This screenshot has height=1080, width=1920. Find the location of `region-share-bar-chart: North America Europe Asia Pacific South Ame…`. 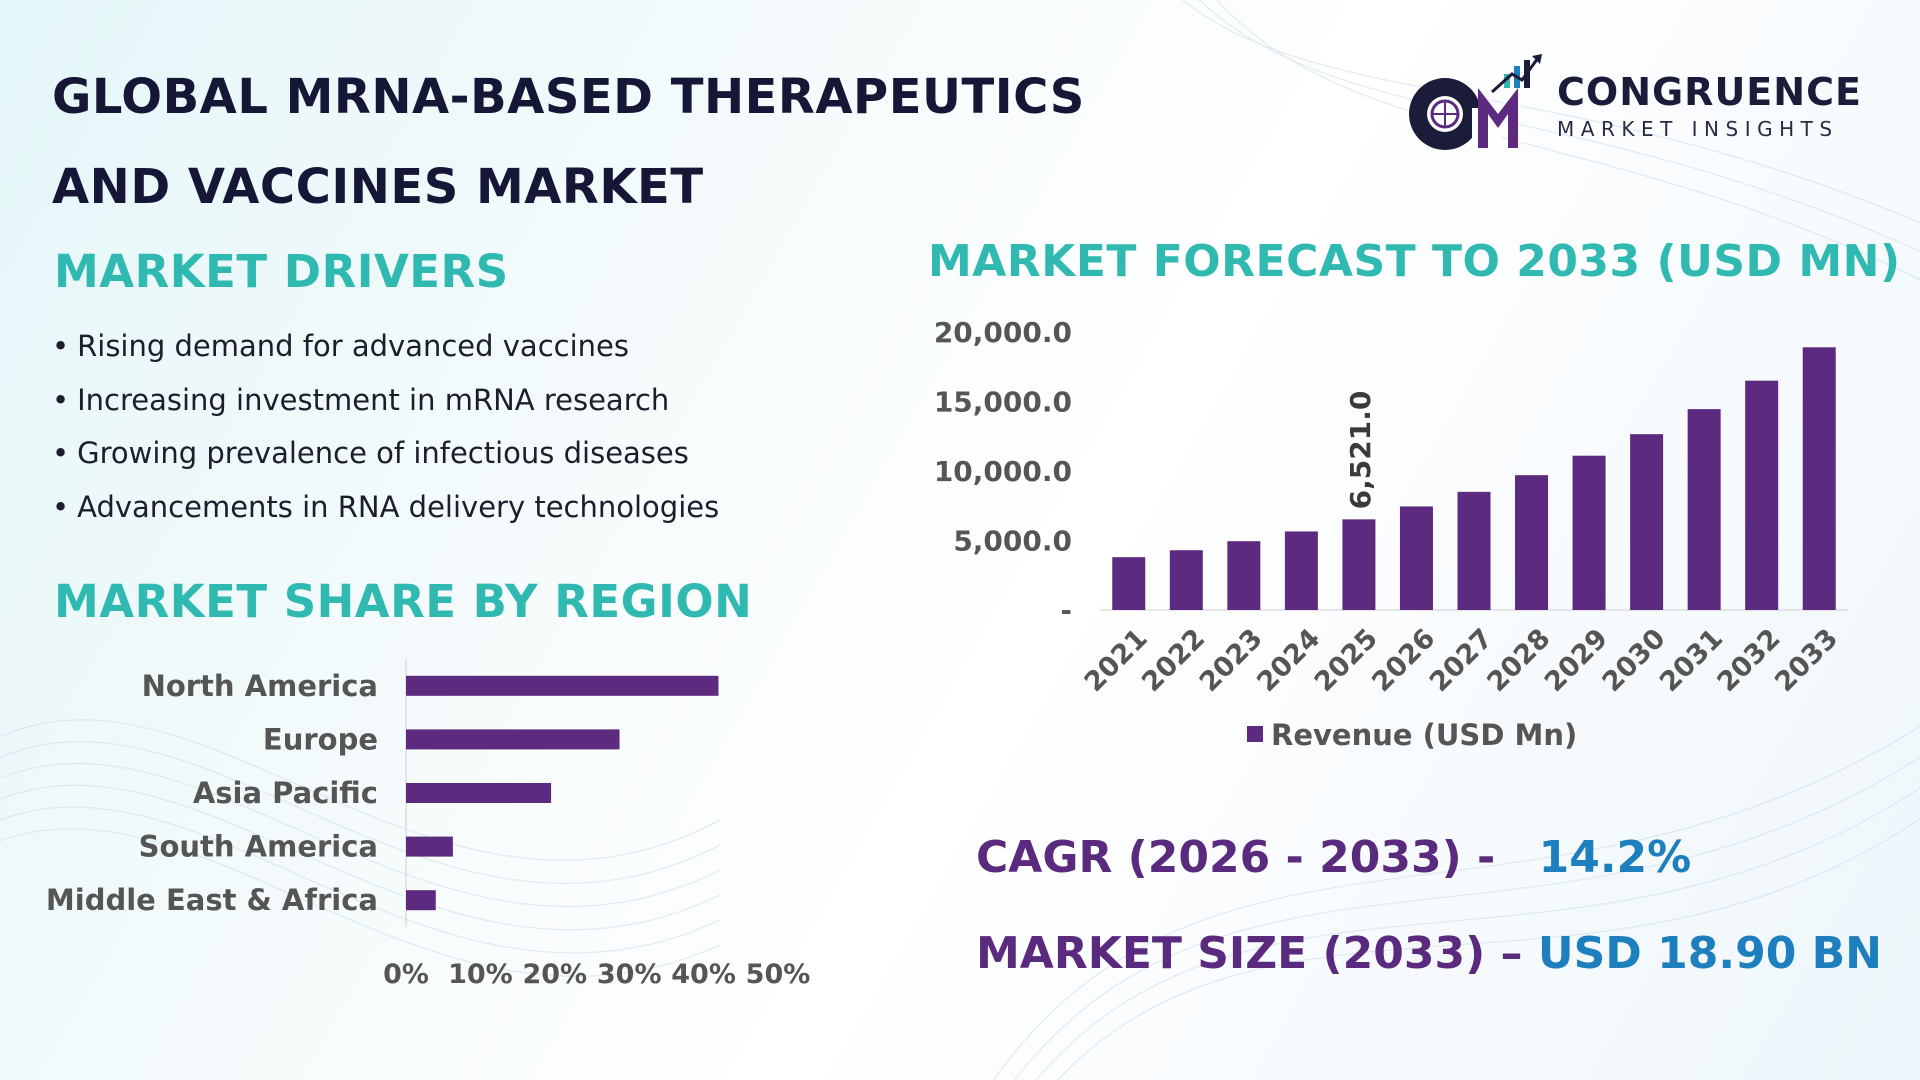

region-share-bar-chart: North America Europe Asia Pacific South Ame… is located at coordinates (428, 824).